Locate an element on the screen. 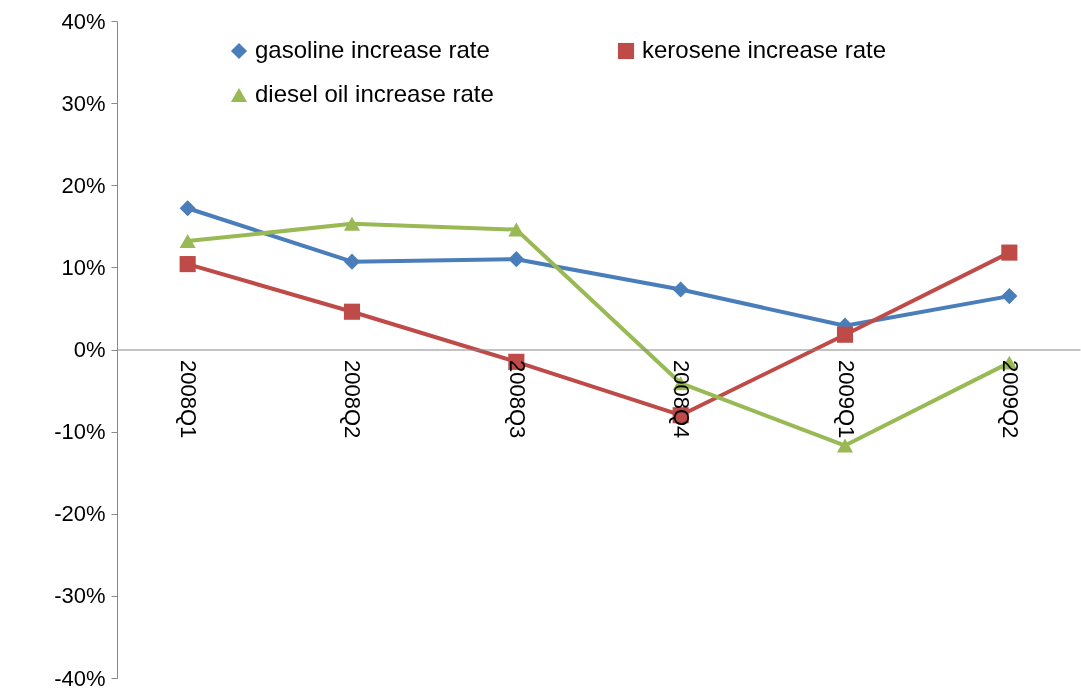 This screenshot has width=1081, height=691. legend-label: gasoline increase rate is located at coordinates (372, 49).